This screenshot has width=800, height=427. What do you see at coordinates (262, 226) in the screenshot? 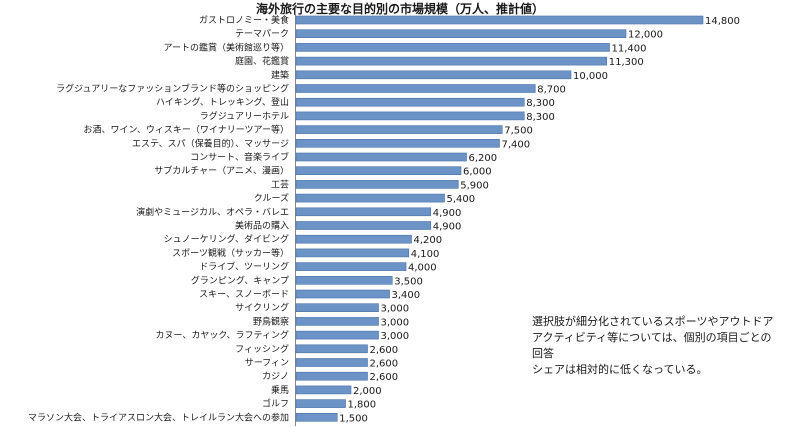
I see `category-label: 美術品の購入` at bounding box center [262, 226].